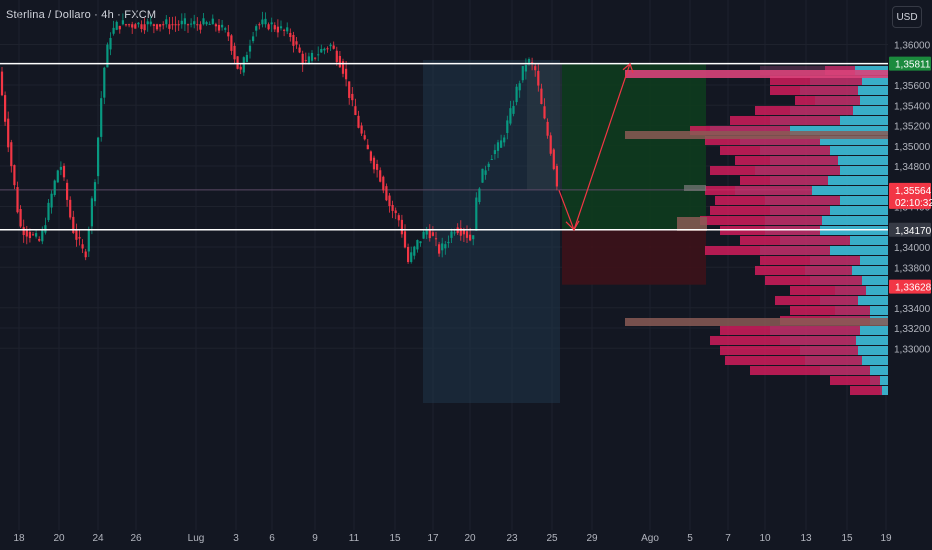  Describe the element at coordinates (354, 538) in the screenshot. I see `time-tick-label: 11` at that location.